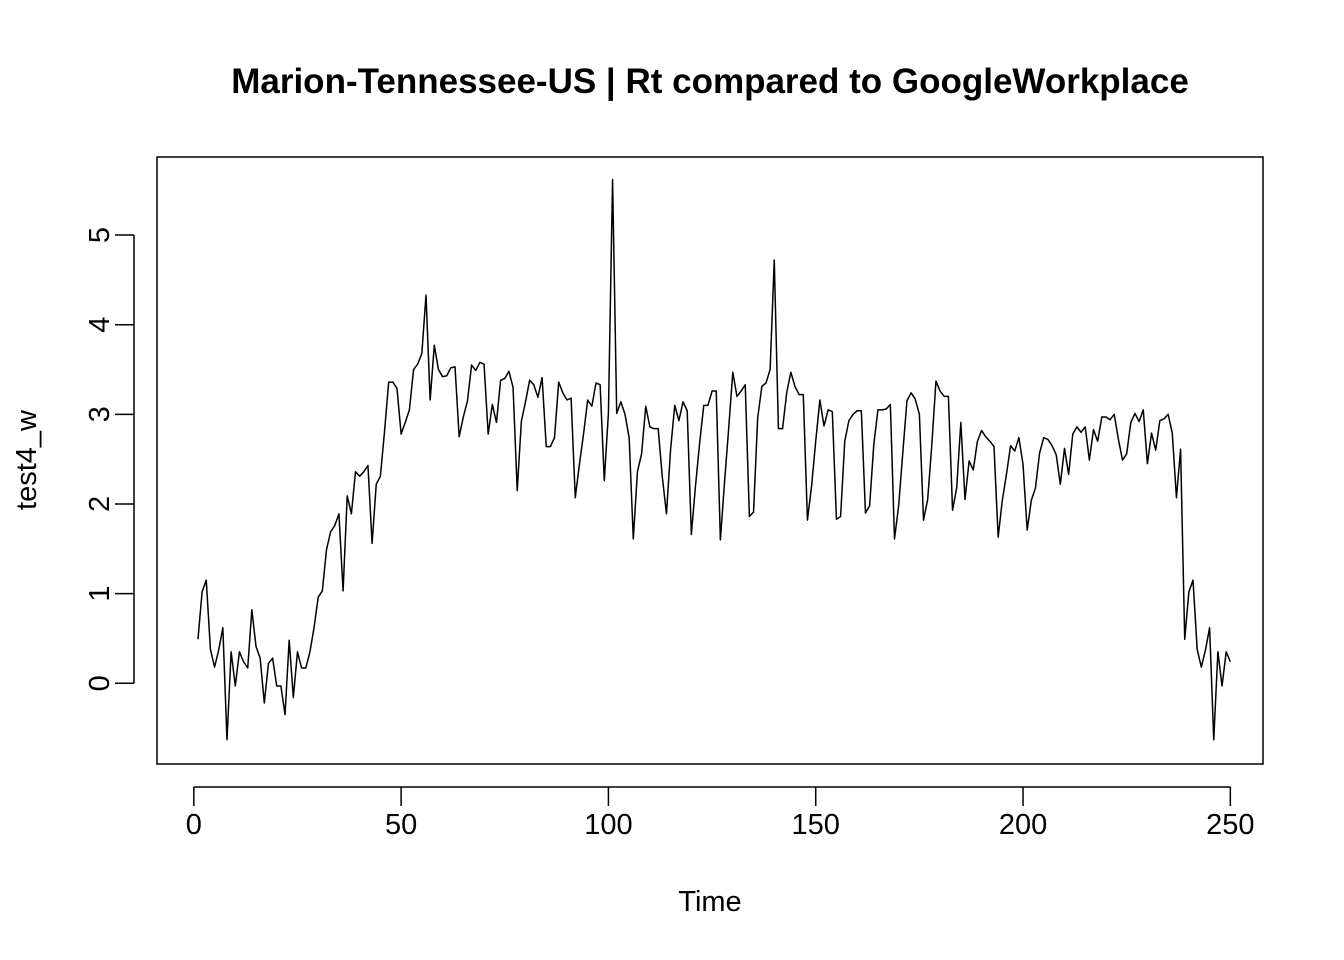 The height and width of the screenshot is (960, 1344). Describe the element at coordinates (27, 459) in the screenshot. I see `y-axis-label: test4_w` at that location.